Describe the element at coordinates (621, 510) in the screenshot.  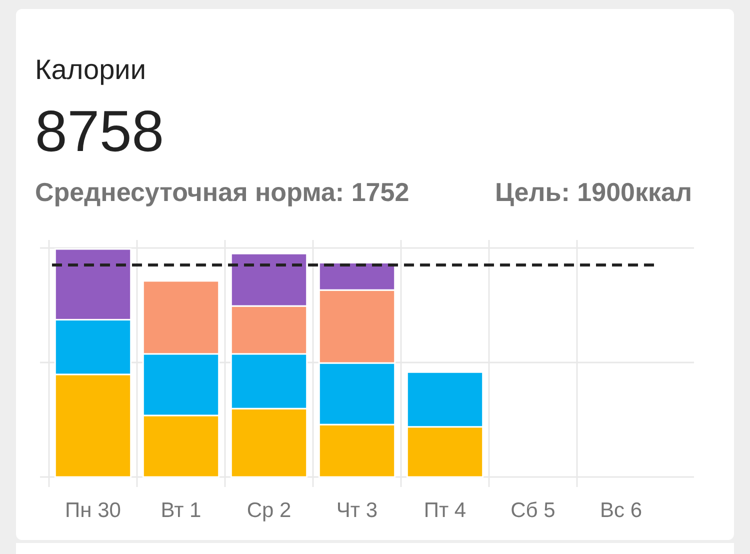
I see `x-tick-label: Вс 6` at that location.